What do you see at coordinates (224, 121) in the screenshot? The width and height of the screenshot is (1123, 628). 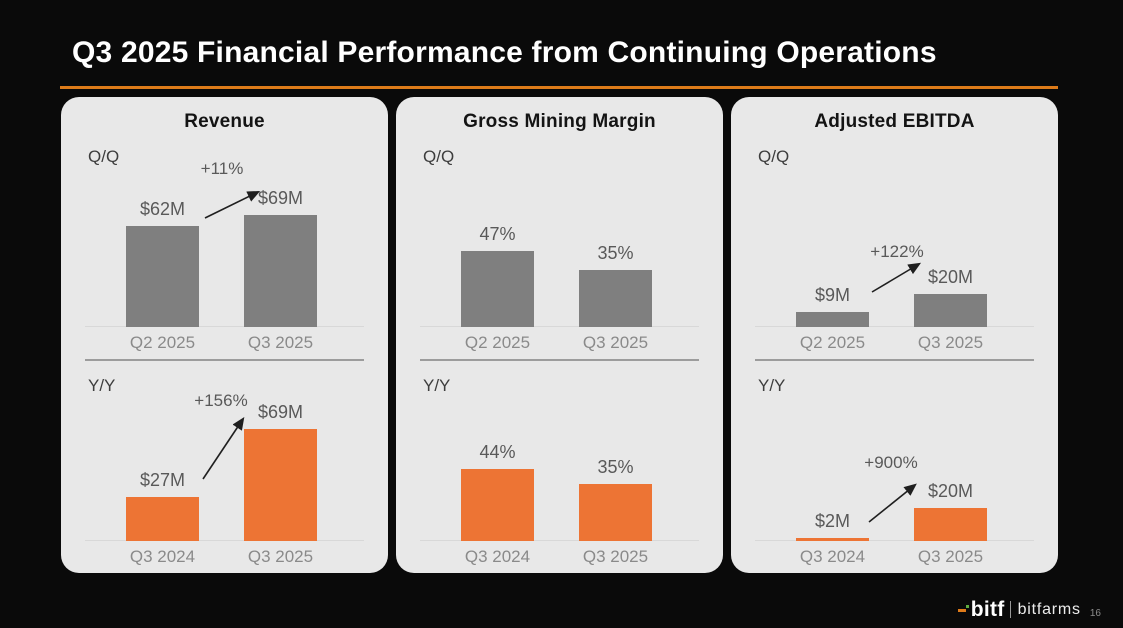 I see `panel-title: Revenue` at bounding box center [224, 121].